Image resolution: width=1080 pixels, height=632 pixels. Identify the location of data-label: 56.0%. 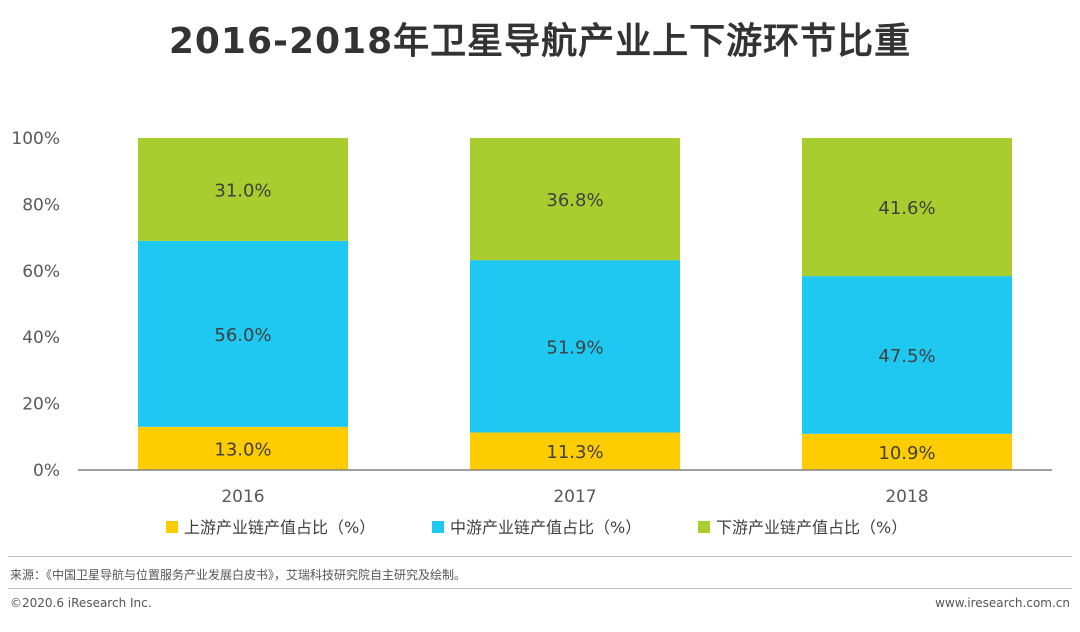
(242, 335).